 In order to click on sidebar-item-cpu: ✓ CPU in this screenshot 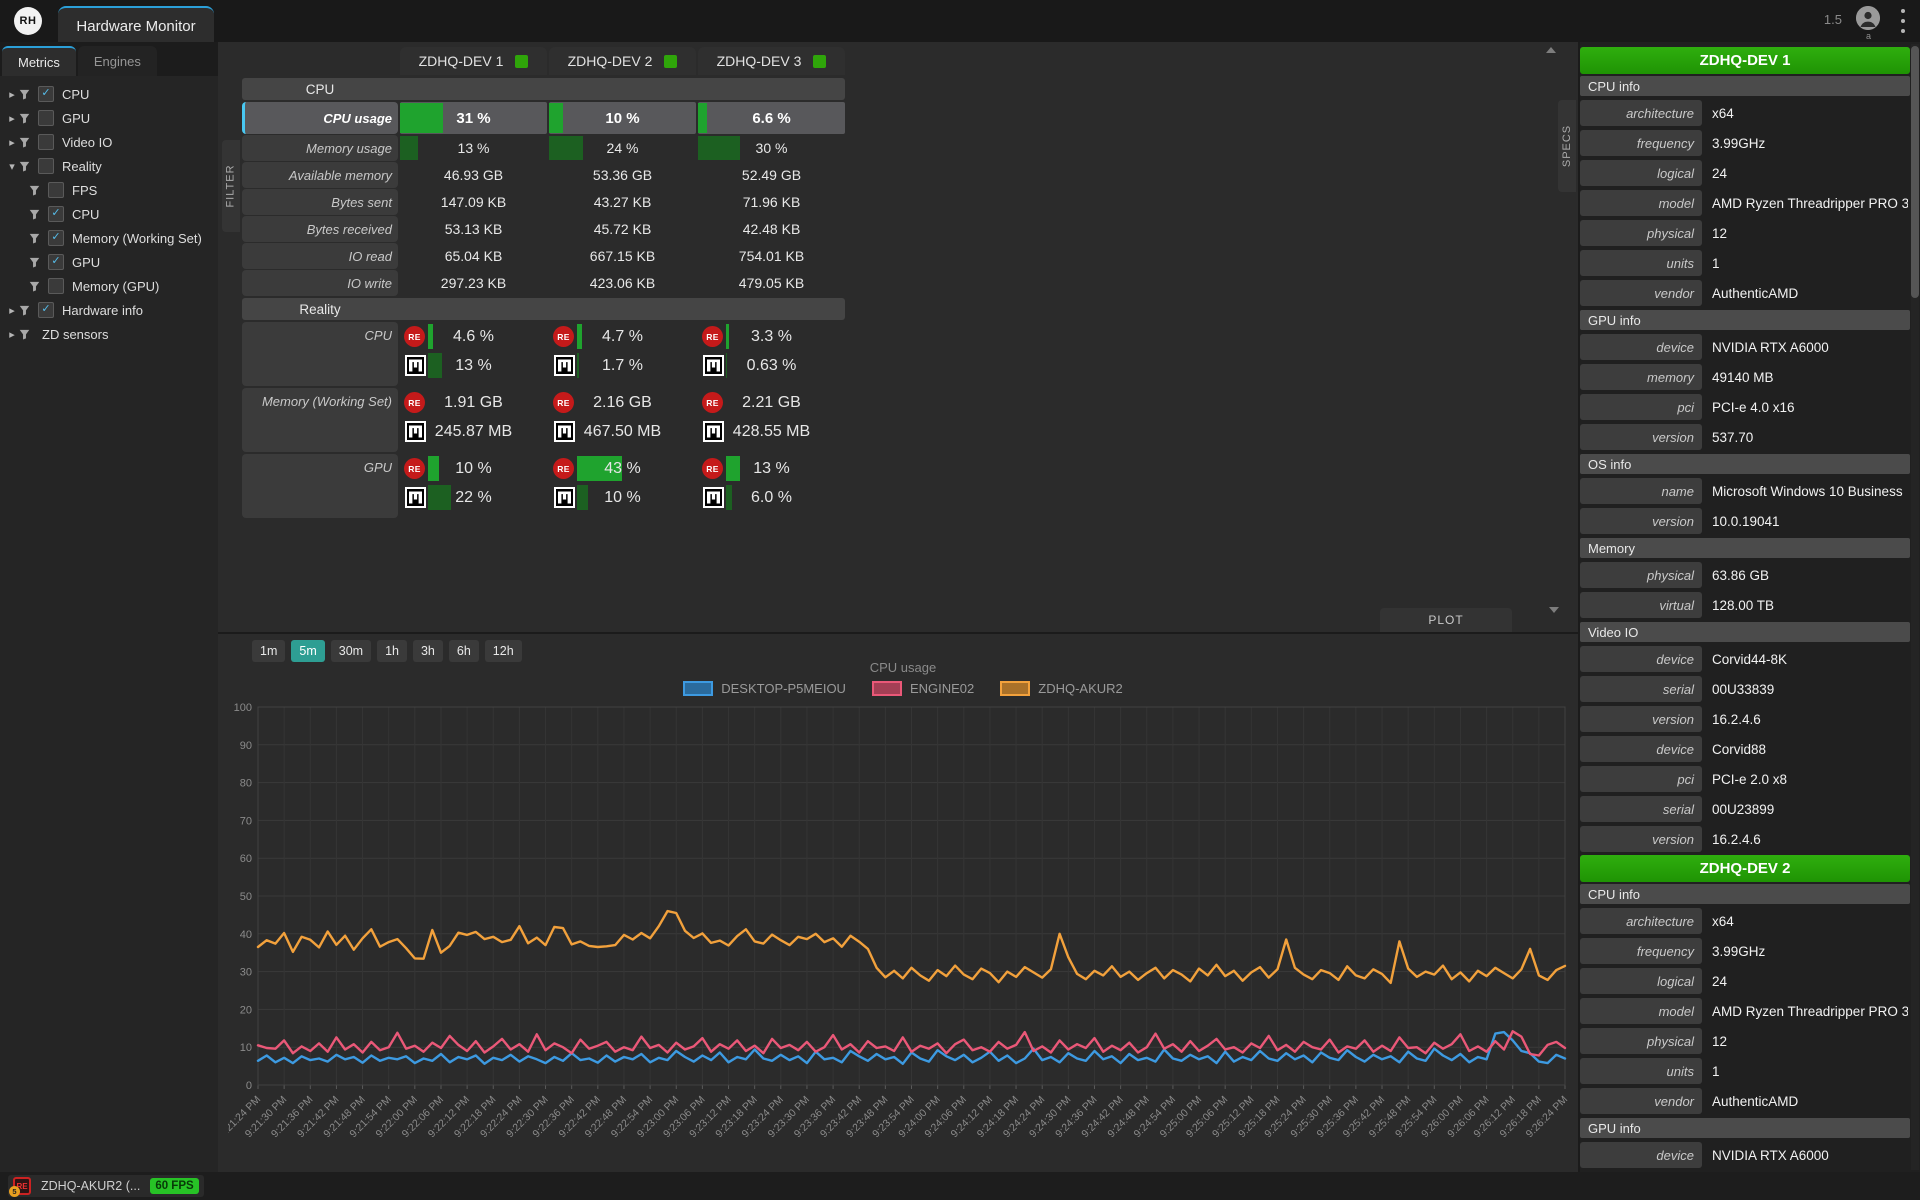, I will do `click(109, 214)`.